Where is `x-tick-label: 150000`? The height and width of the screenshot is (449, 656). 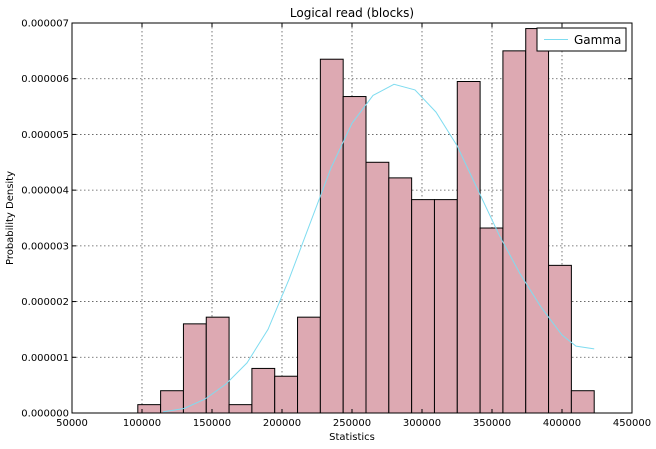
x-tick-label: 150000 is located at coordinates (212, 423).